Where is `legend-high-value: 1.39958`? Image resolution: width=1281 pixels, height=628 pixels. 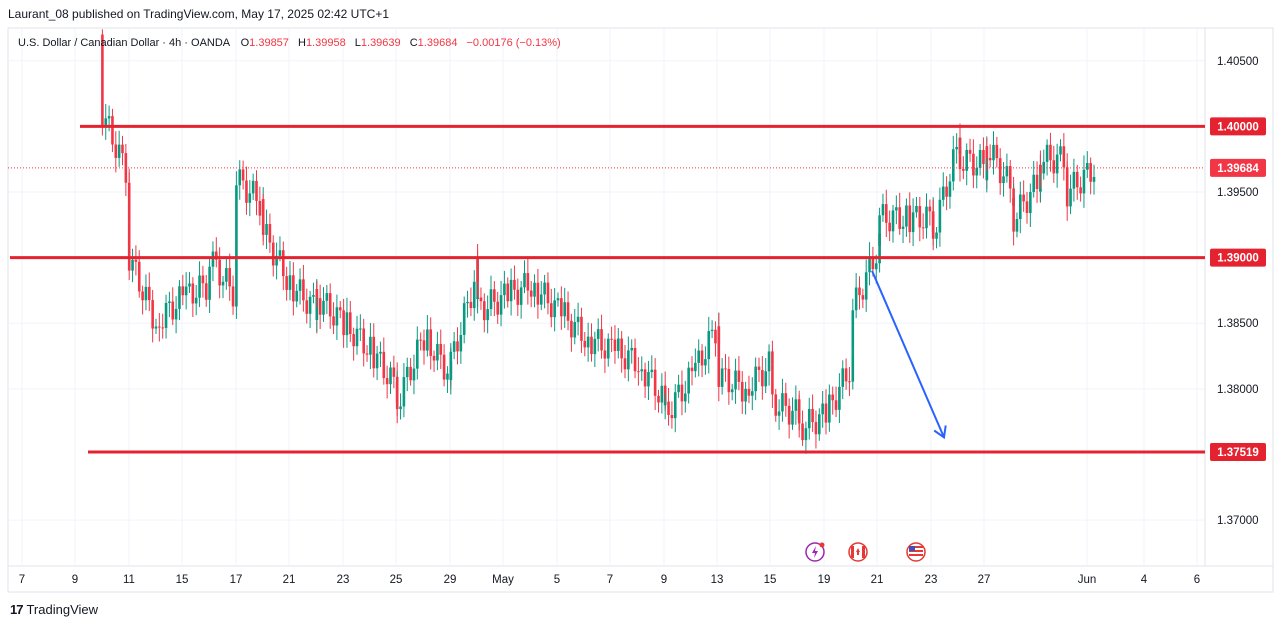
legend-high-value: 1.39958 is located at coordinates (326, 43).